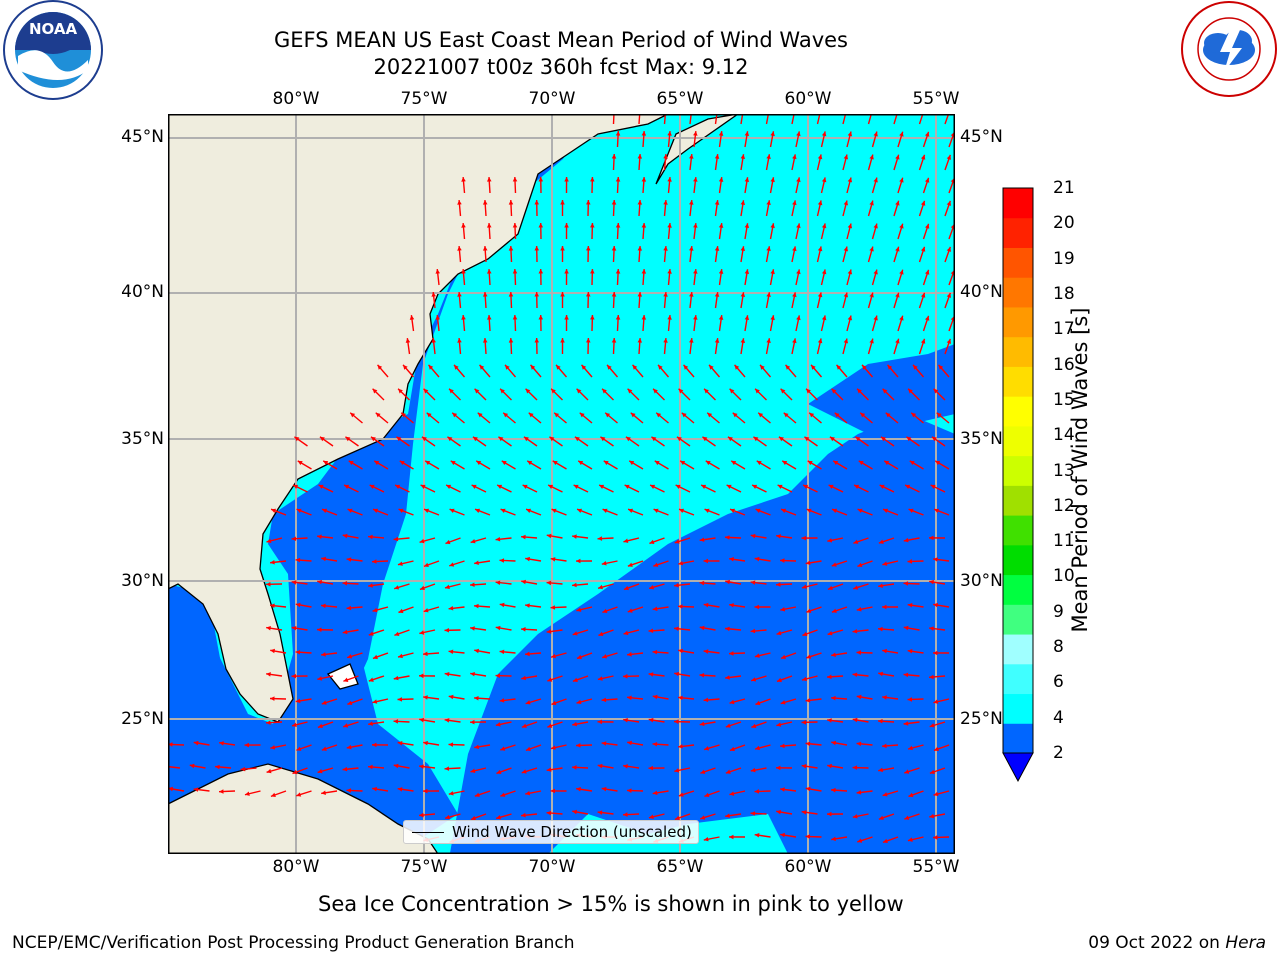 This screenshot has height=960, width=1280. What do you see at coordinates (1064, 329) in the screenshot?
I see `colorbar-tick-label: 17` at bounding box center [1064, 329].